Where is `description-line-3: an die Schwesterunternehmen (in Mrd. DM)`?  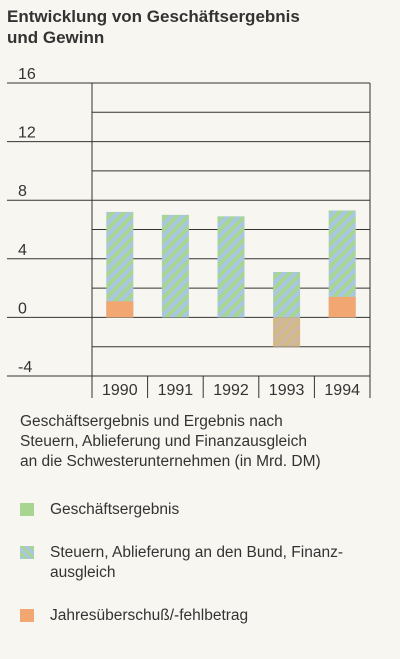
description-line-3: an die Schwesterunternehmen (in Mrd. DM) is located at coordinates (170, 461).